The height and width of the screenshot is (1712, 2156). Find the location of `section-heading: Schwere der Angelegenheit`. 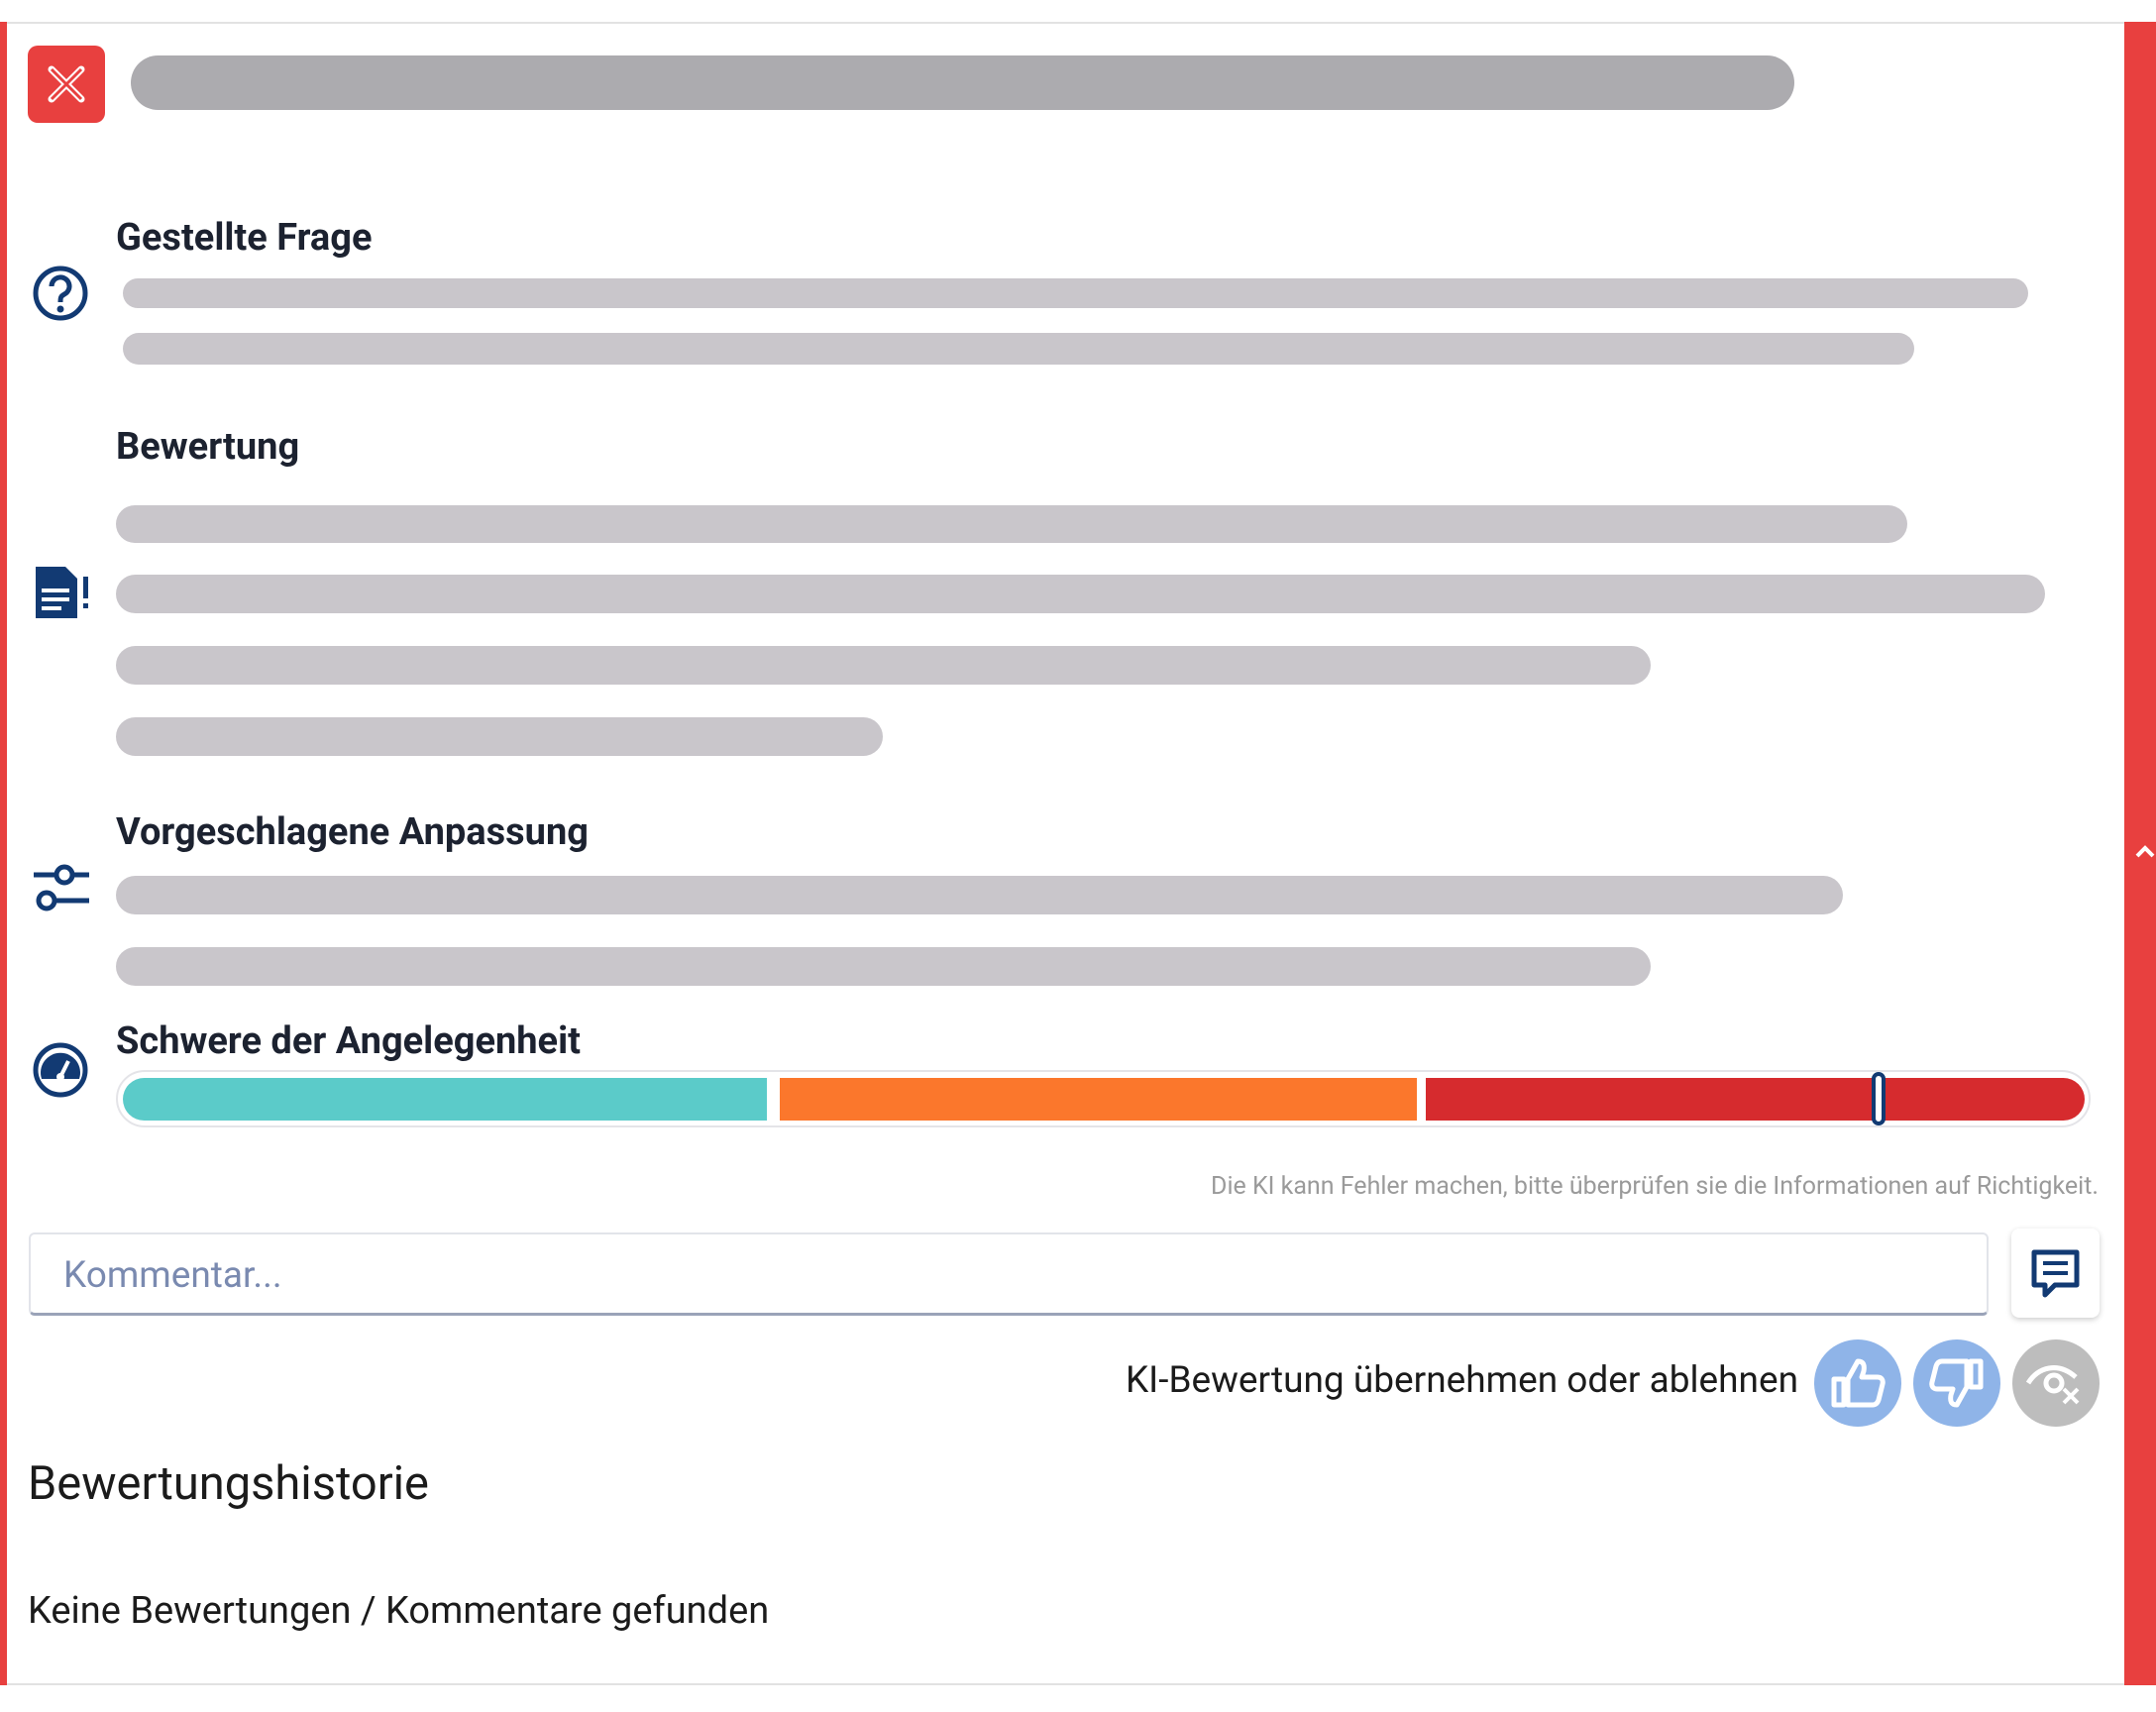

section-heading: Schwere der Angelegenheit is located at coordinates (348, 1041).